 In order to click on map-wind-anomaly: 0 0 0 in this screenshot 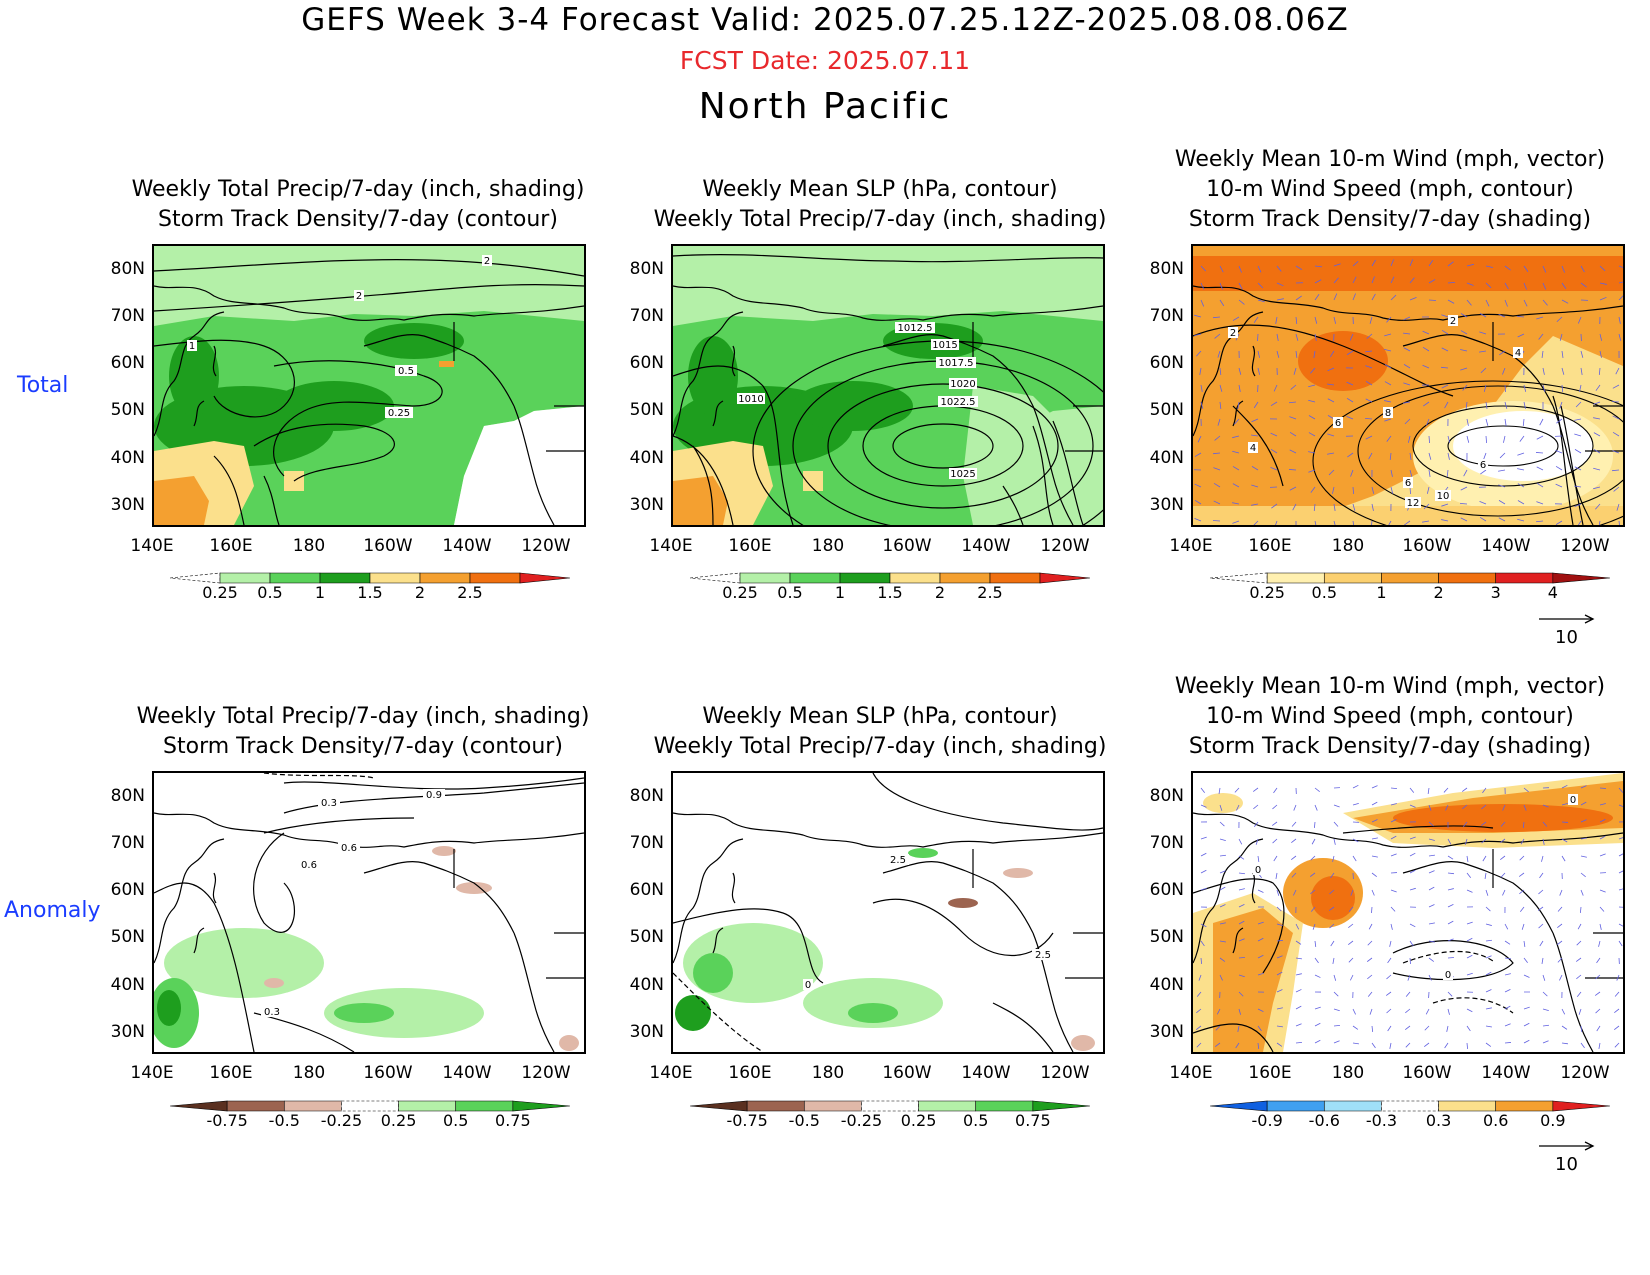, I will do `click(1408, 912)`.